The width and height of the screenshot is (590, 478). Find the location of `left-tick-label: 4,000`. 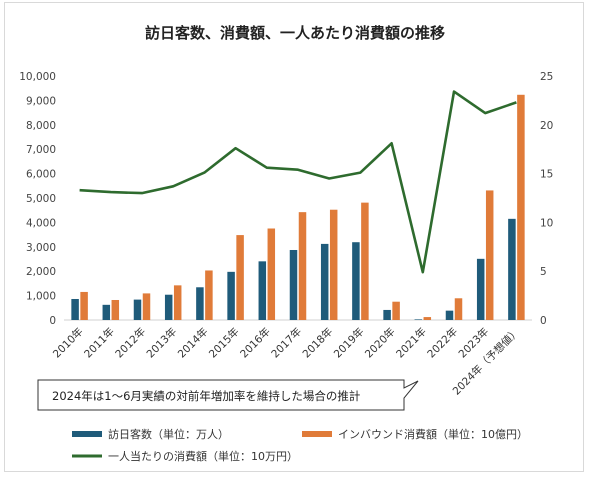

left-tick-label: 4,000 is located at coordinates (41, 223).